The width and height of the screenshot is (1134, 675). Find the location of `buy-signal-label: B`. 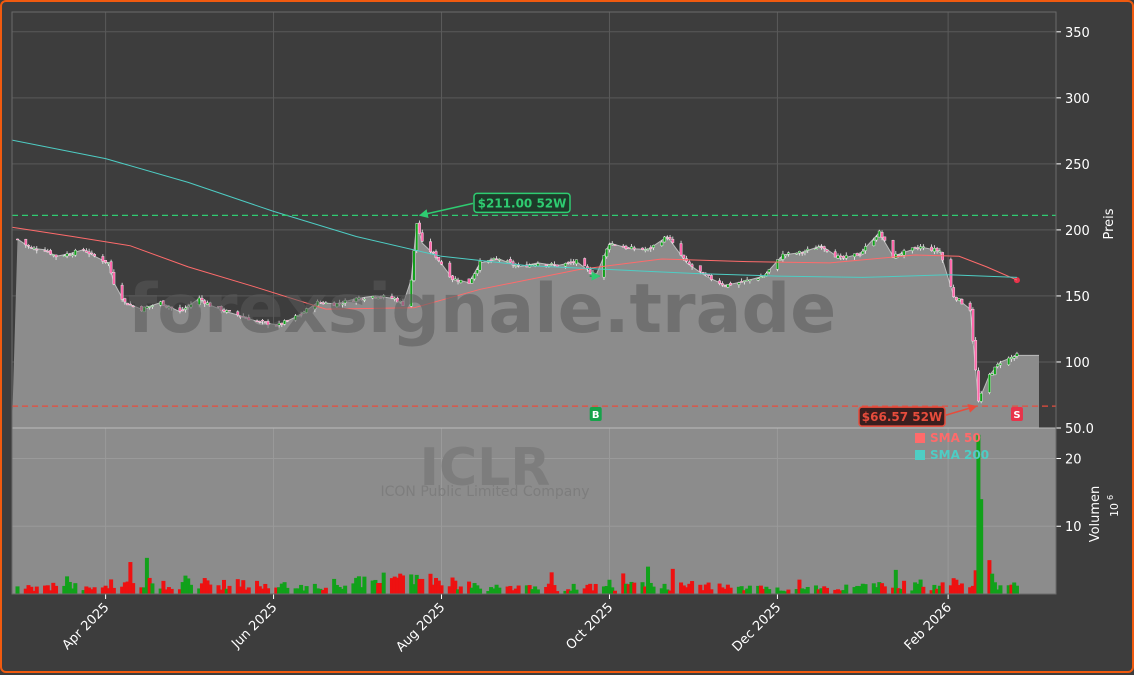

buy-signal-label: B is located at coordinates (596, 415).